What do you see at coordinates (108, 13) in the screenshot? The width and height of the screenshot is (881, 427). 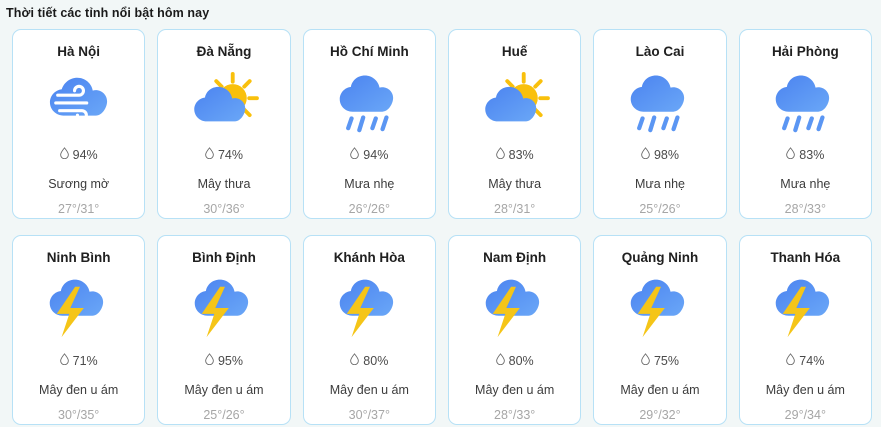 I see `page-title: Thời tiết các tỉnh nổi bật hôm nay` at bounding box center [108, 13].